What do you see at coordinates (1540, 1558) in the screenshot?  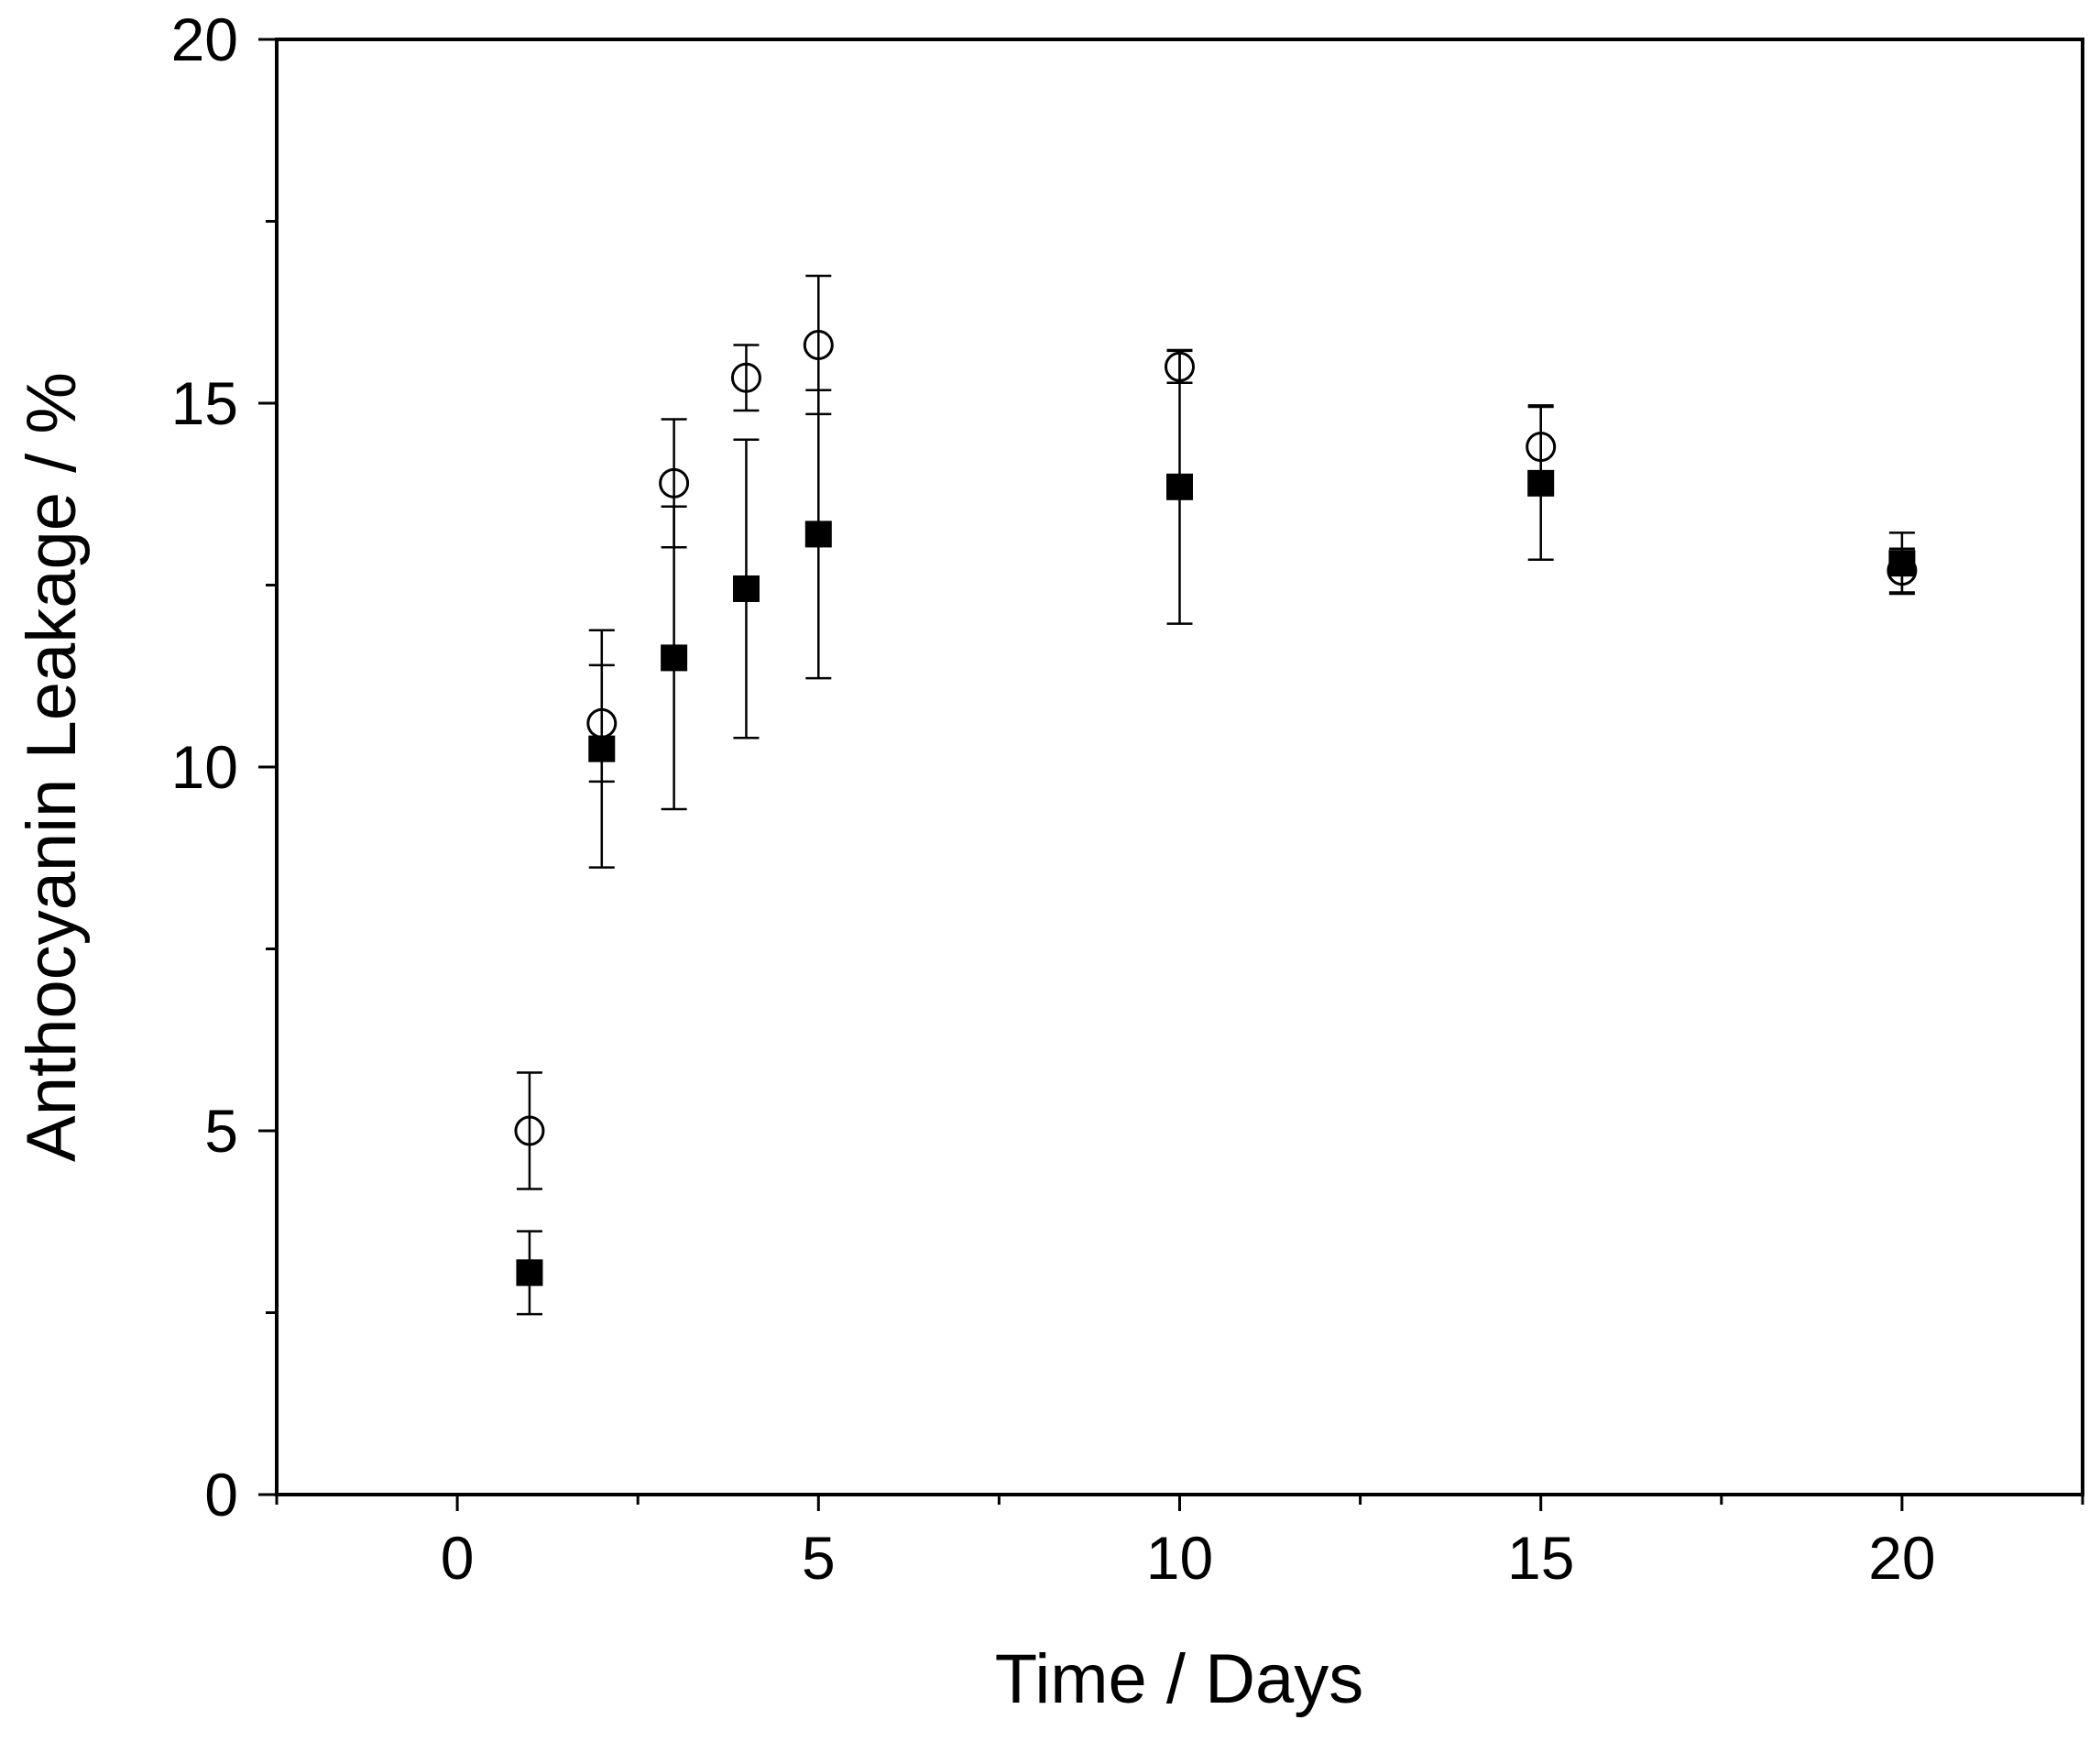 I see `x-tick-label: 15` at bounding box center [1540, 1558].